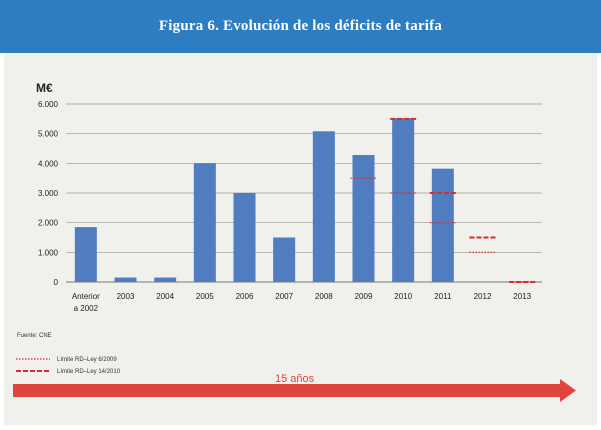 The width and height of the screenshot is (601, 430). What do you see at coordinates (165, 296) in the screenshot?
I see `x-tick-label: 2004` at bounding box center [165, 296].